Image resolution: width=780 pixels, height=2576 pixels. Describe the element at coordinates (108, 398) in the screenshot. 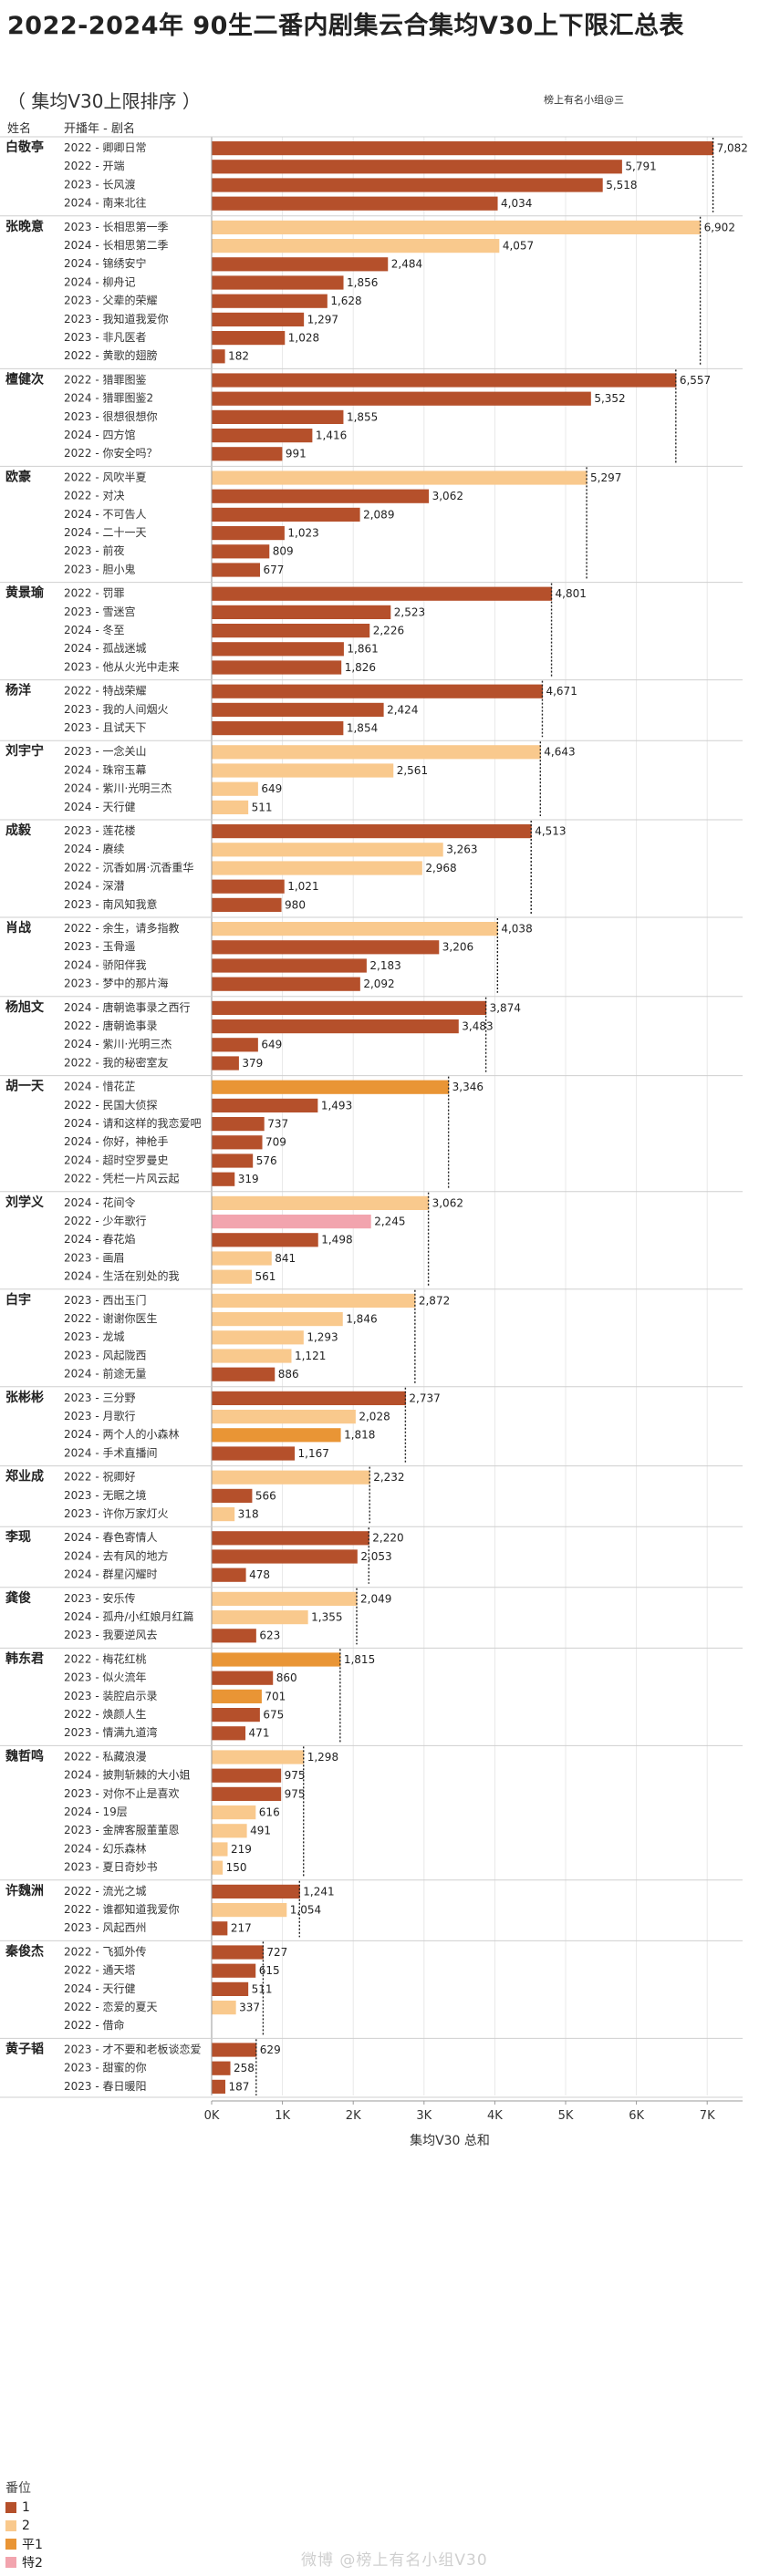

I see `show-label: 2024 - 猎罪图鉴2` at that location.